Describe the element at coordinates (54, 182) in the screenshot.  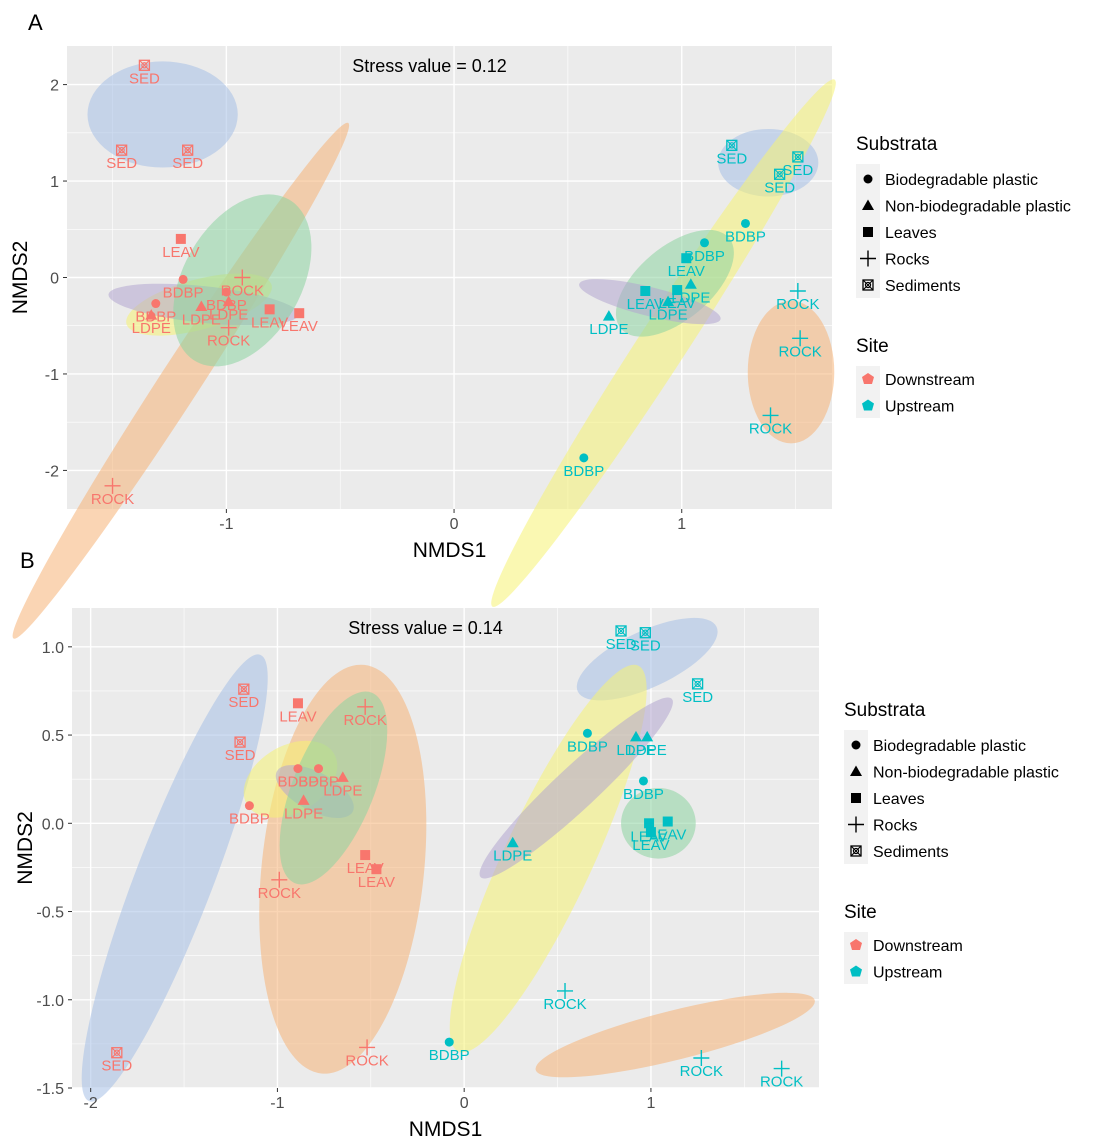
I see `y-tick-label: 1` at that location.